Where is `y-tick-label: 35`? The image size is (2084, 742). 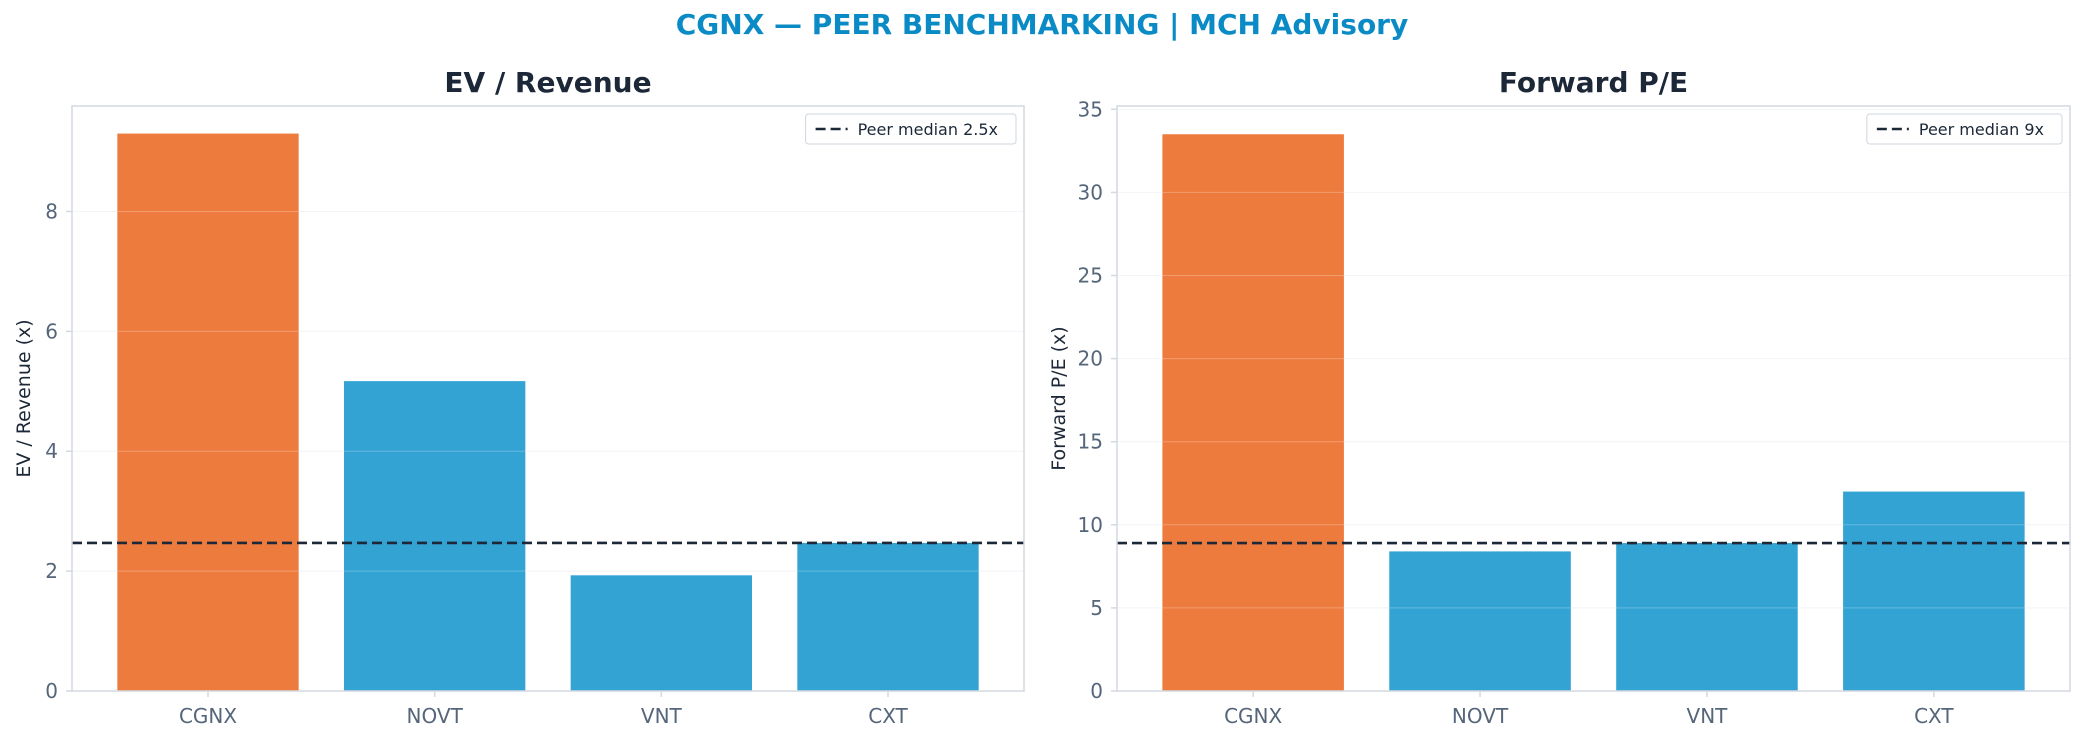 y-tick-label: 35 is located at coordinates (1090, 109).